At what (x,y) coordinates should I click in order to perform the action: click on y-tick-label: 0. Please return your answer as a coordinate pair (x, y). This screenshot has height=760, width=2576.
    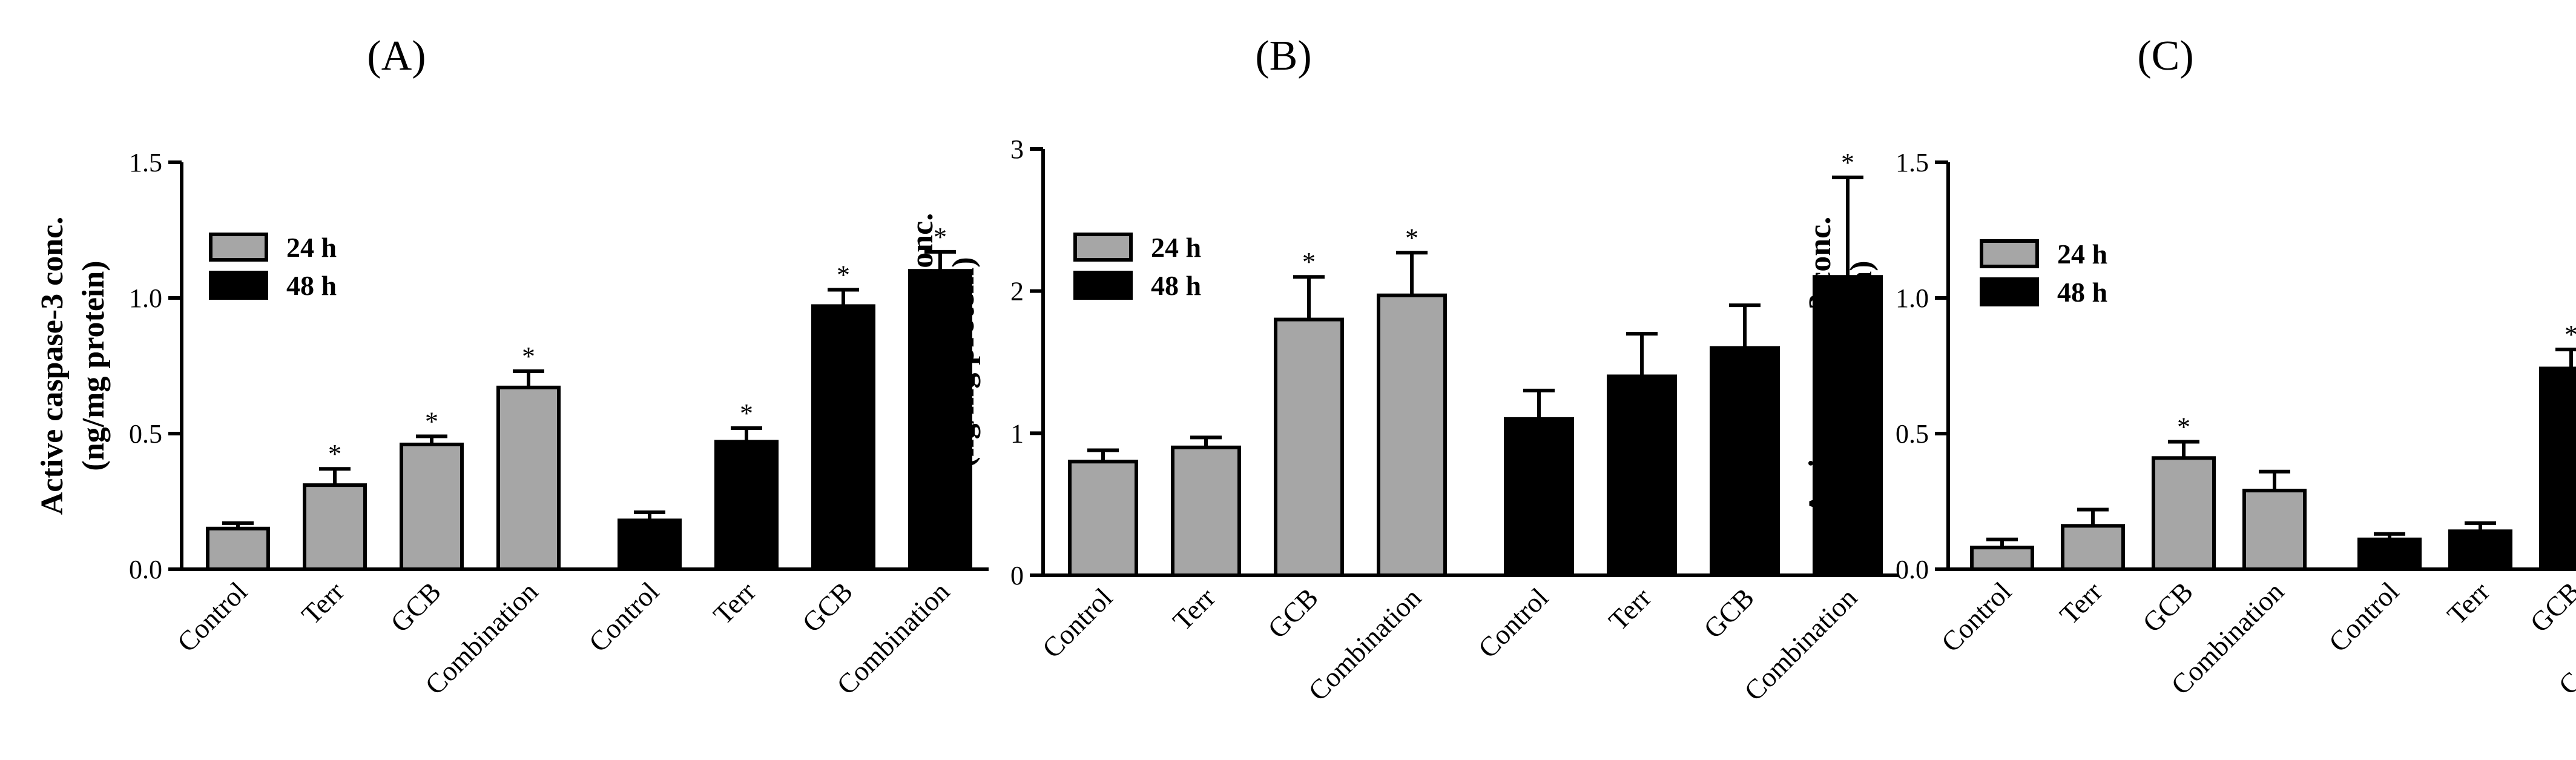
    Looking at the image, I should click on (1017, 575).